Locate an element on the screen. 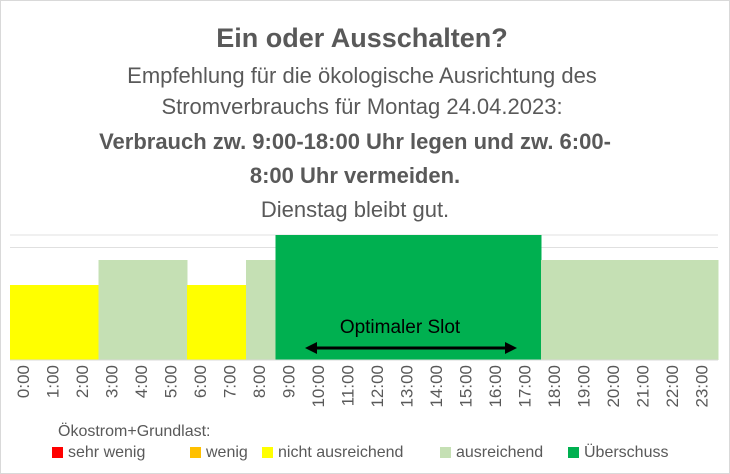 Image resolution: width=730 pixels, height=474 pixels. x-tick-label: 17:00 is located at coordinates (525, 386).